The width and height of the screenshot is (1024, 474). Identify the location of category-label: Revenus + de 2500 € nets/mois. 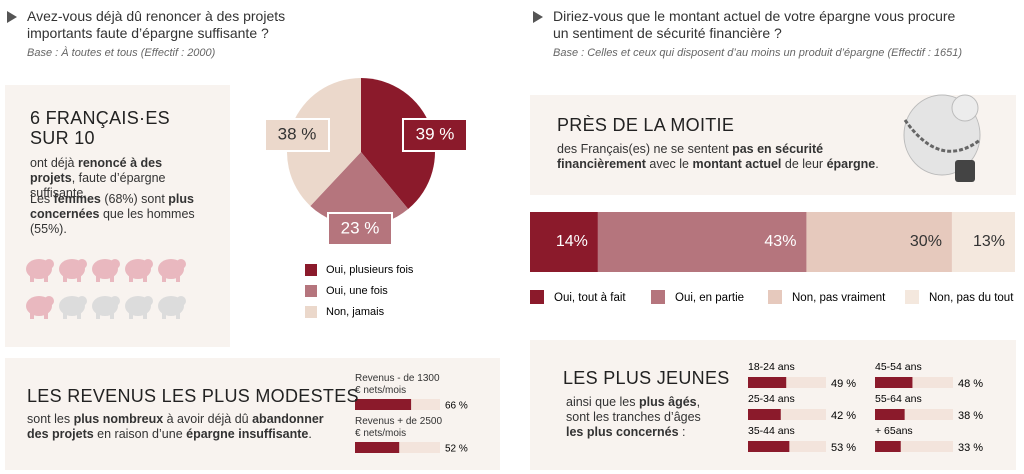
(399, 427).